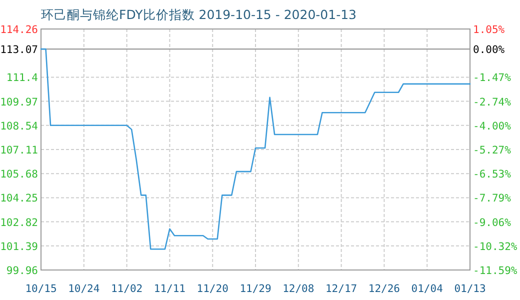 This screenshot has width=520, height=300. I want to click on y2-tick-label: -5.27%, so click(492, 150).